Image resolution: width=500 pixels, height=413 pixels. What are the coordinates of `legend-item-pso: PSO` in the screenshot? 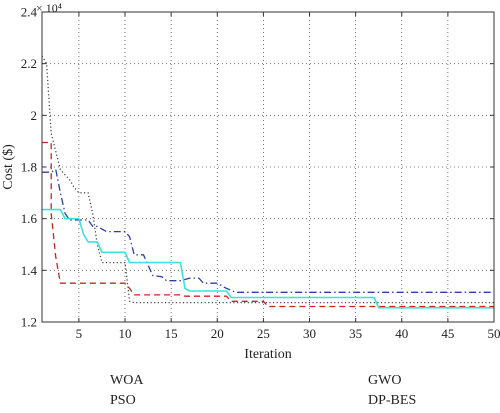 It's located at (77, 401).